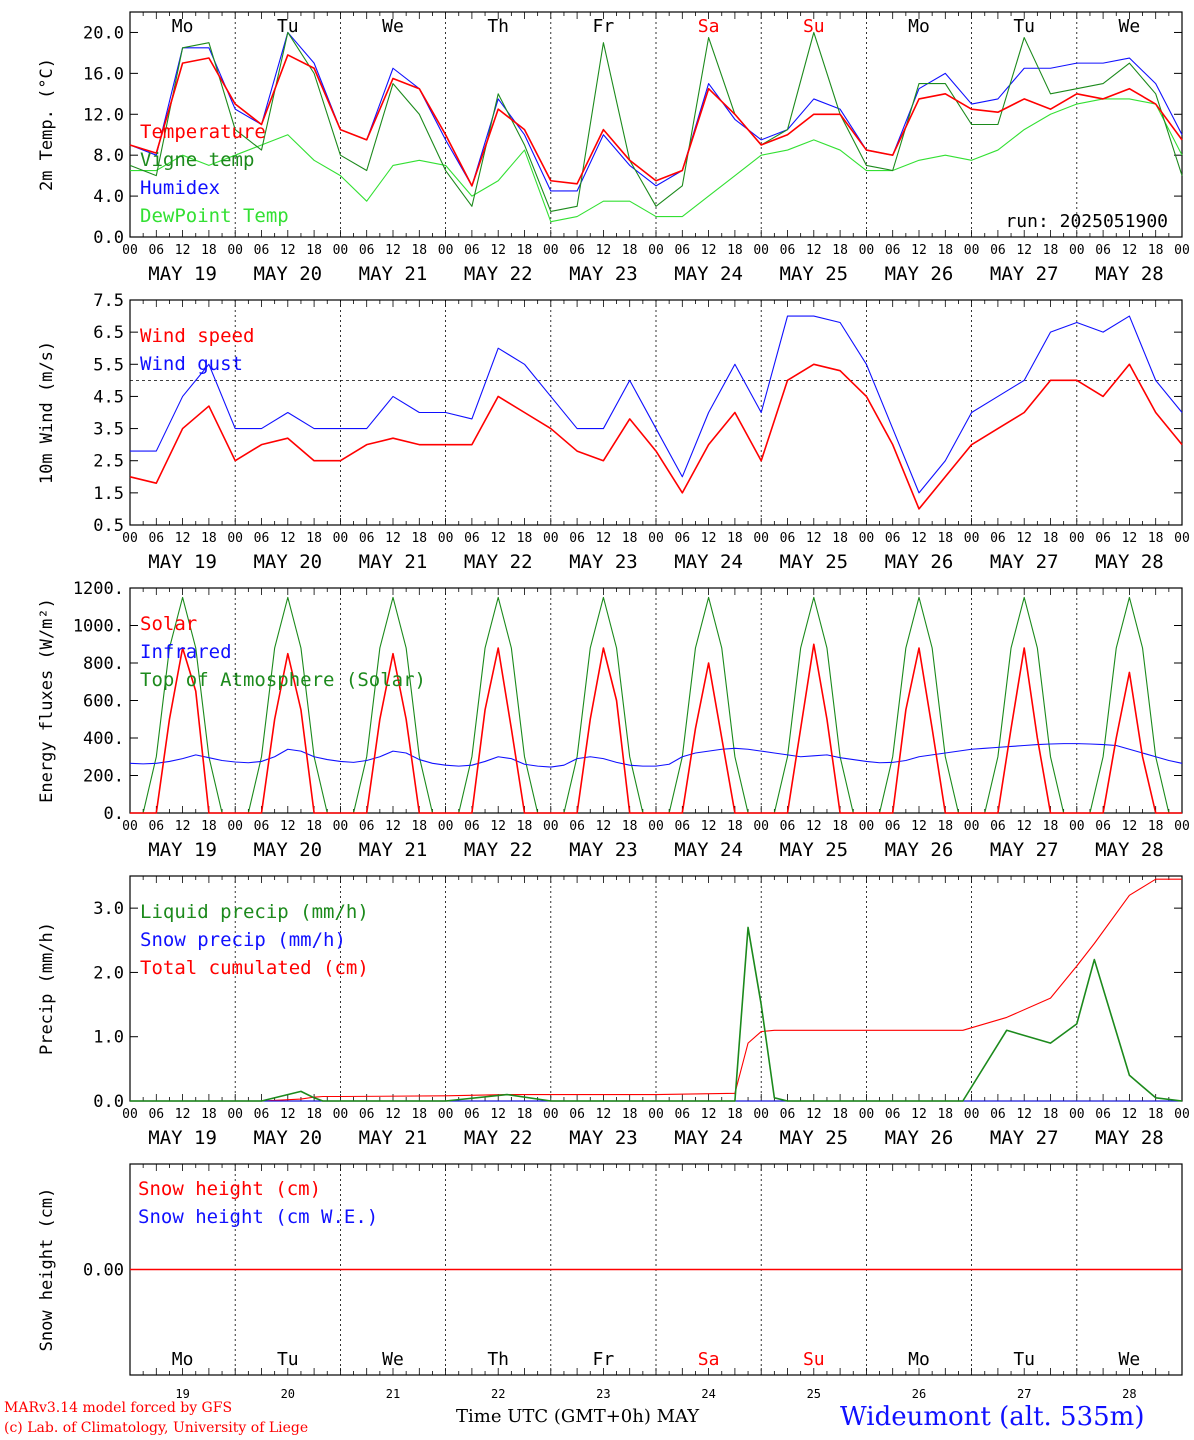 The width and height of the screenshot is (1194, 1440). Describe the element at coordinates (498, 274) in the screenshot. I see `date-label: MAY 22` at that location.